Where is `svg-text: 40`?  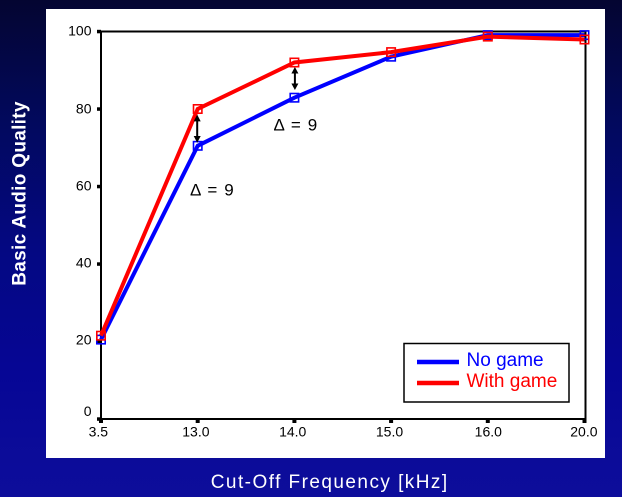 svg-text: 40 is located at coordinates (84, 263).